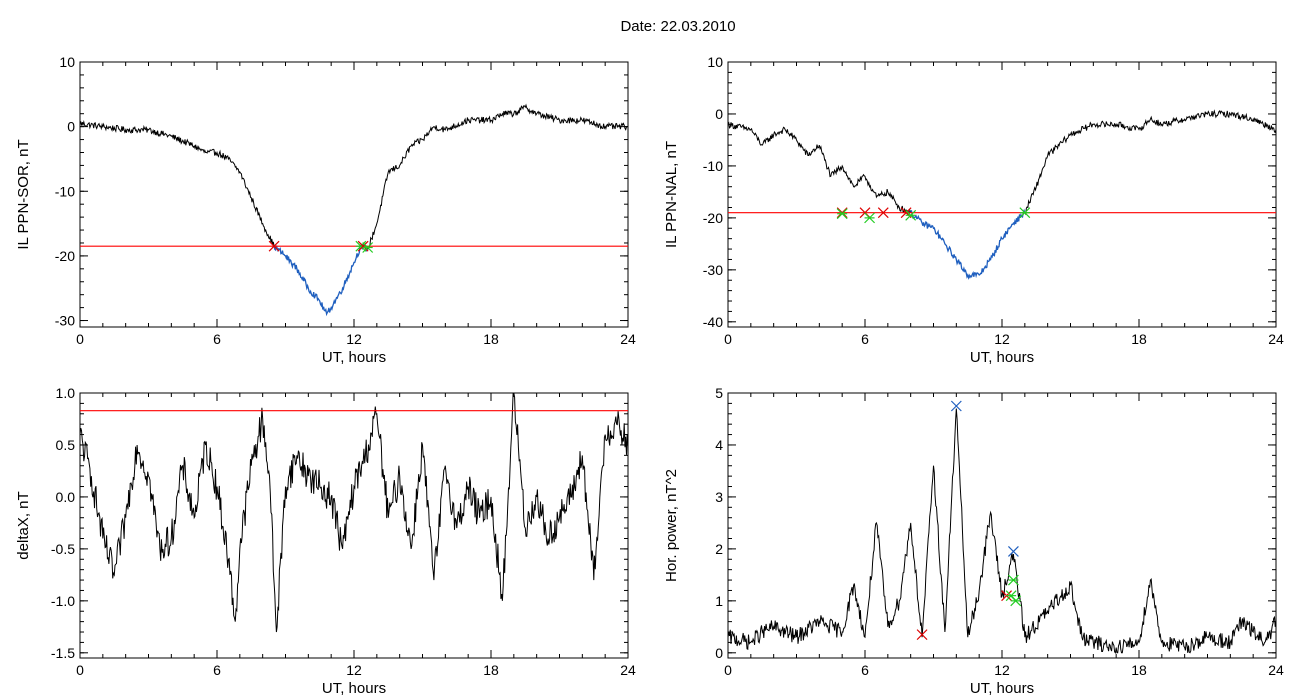  What do you see at coordinates (63, 653) in the screenshot?
I see `y-tick-label: -1.5` at bounding box center [63, 653].